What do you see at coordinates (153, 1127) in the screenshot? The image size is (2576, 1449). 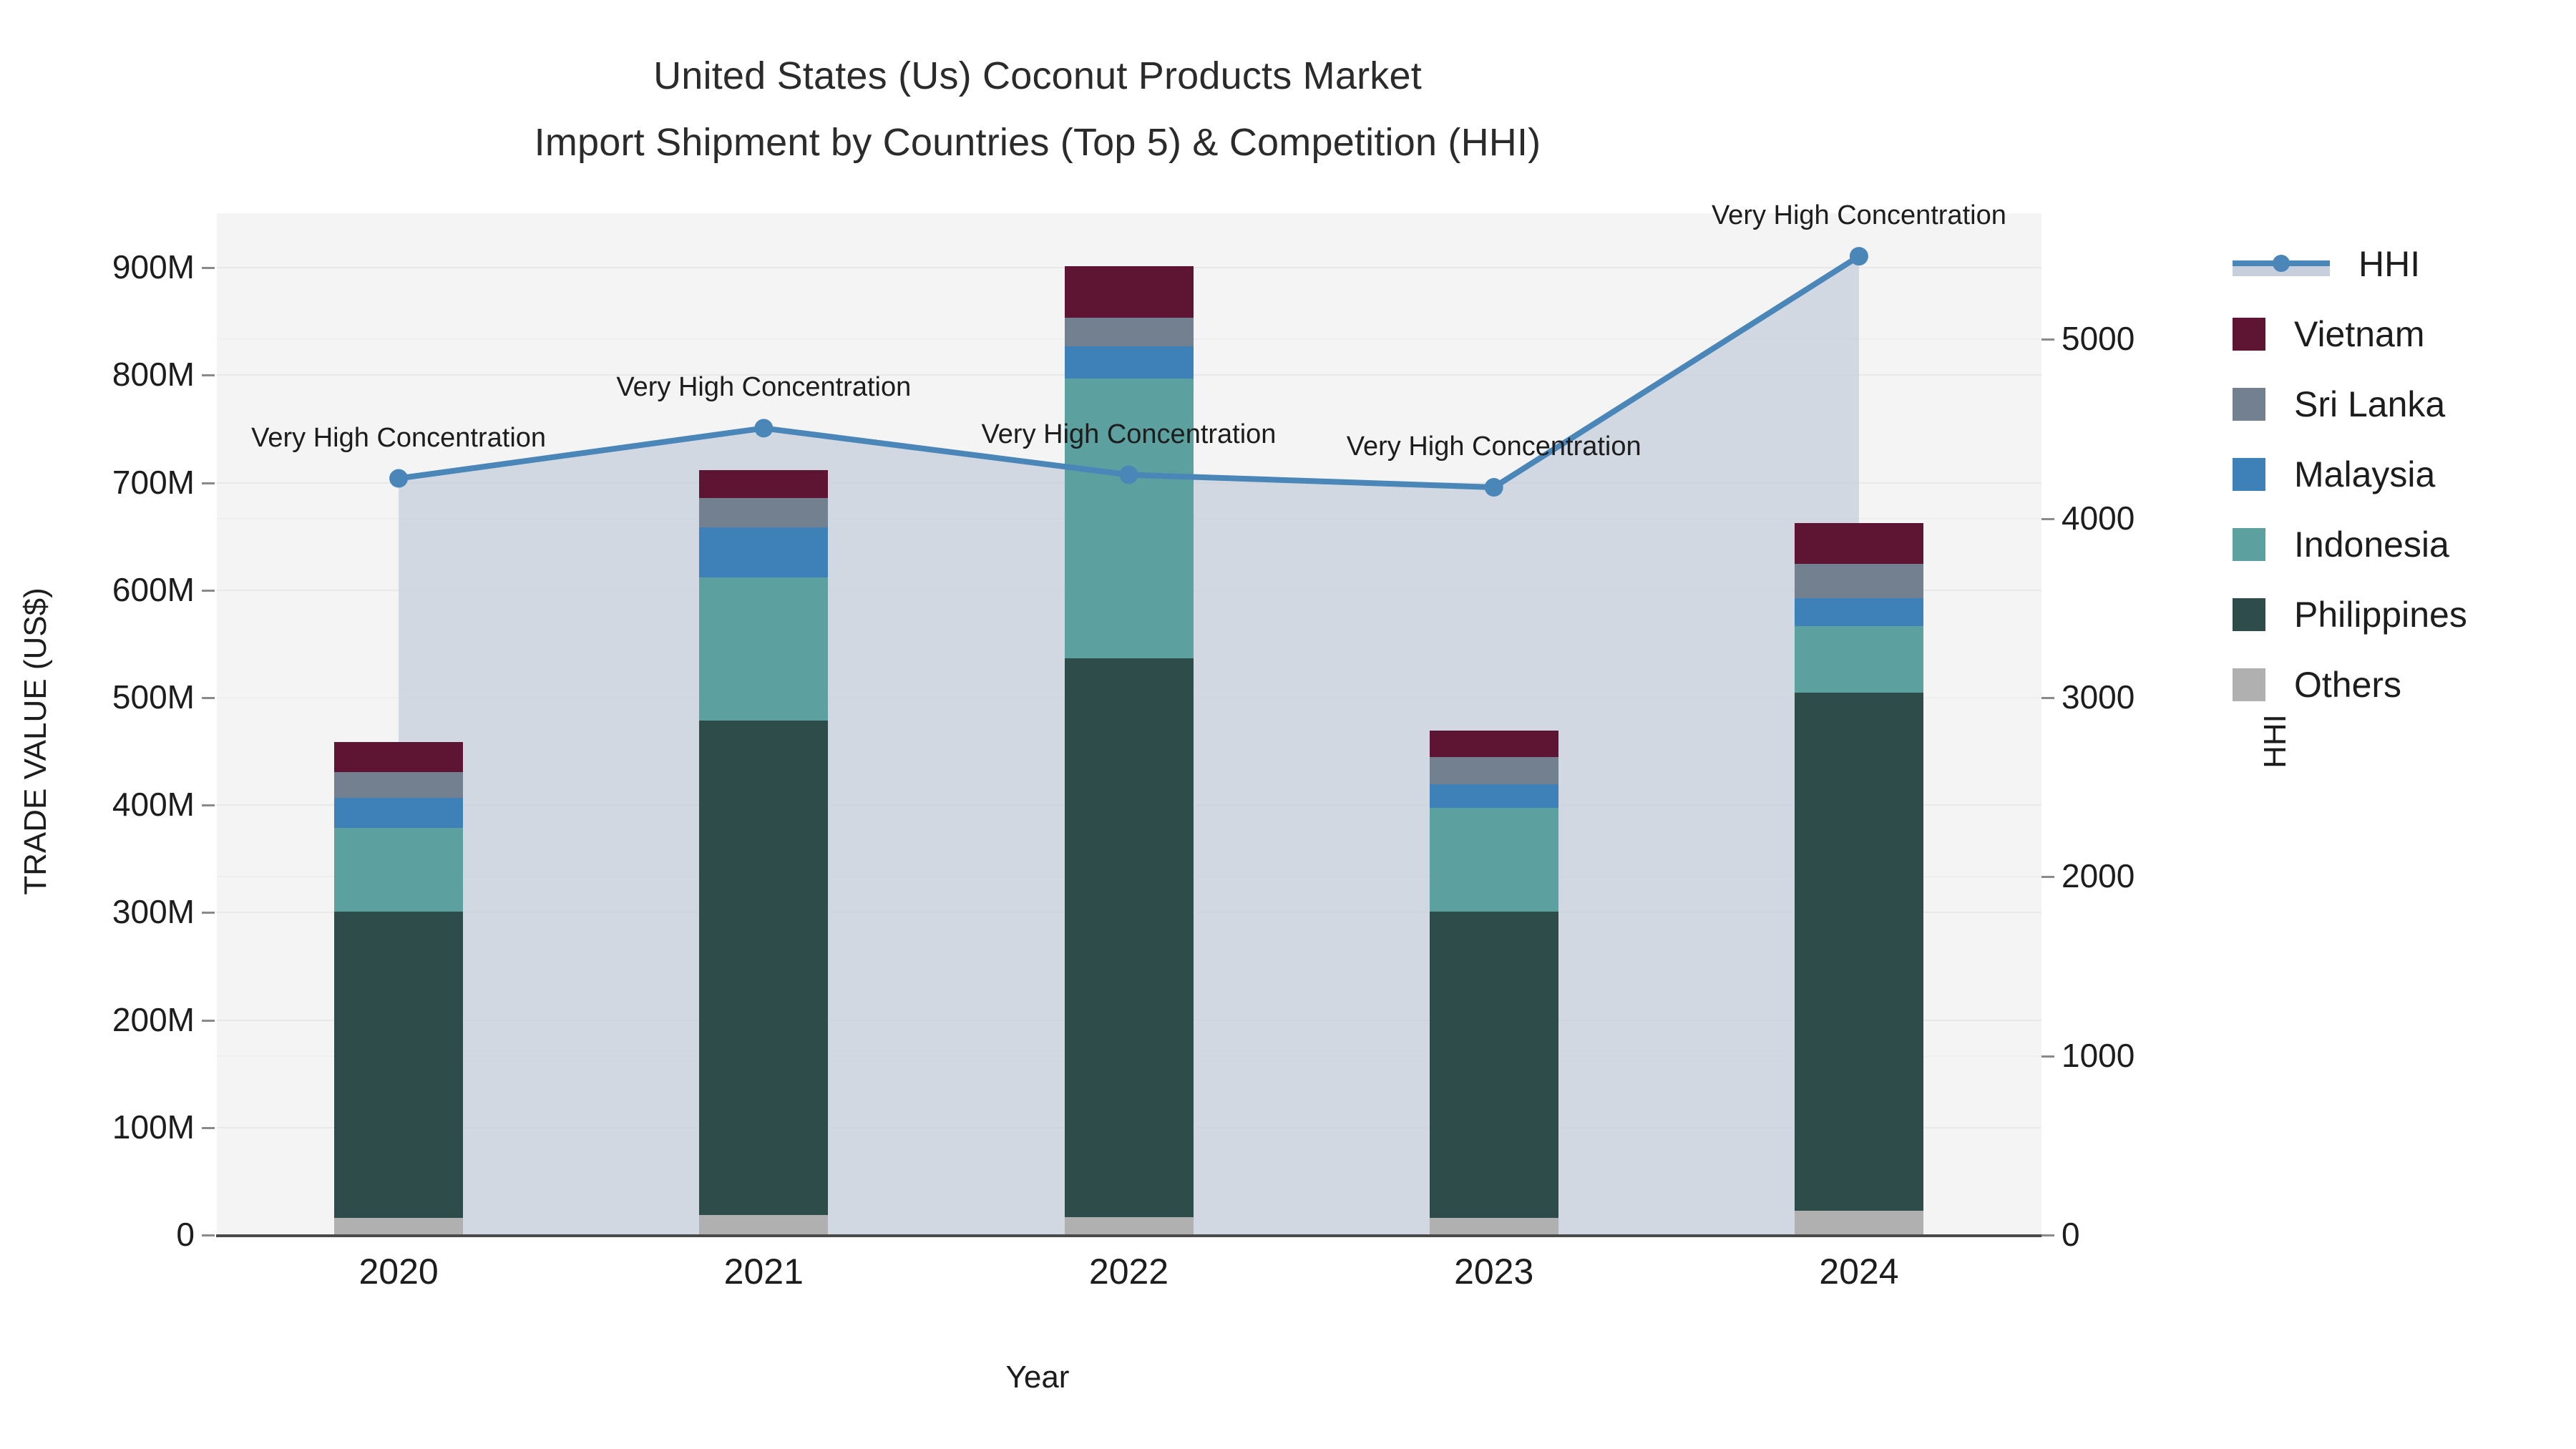 I see `y-tick-label-left: 100M` at bounding box center [153, 1127].